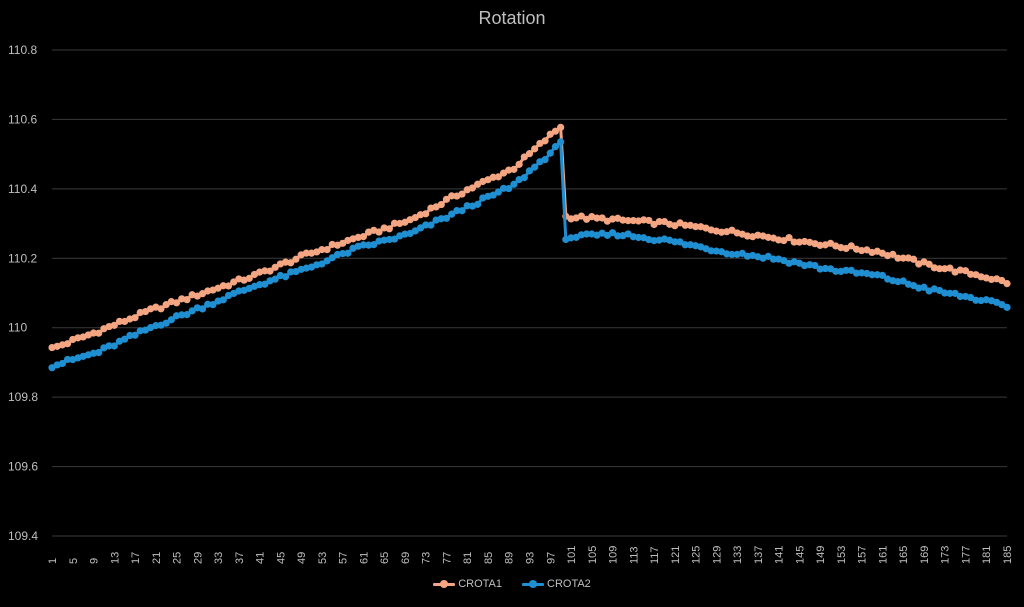 This screenshot has height=607, width=1024. Describe the element at coordinates (261, 558) in the screenshot. I see `x-tick-label: 41` at that location.